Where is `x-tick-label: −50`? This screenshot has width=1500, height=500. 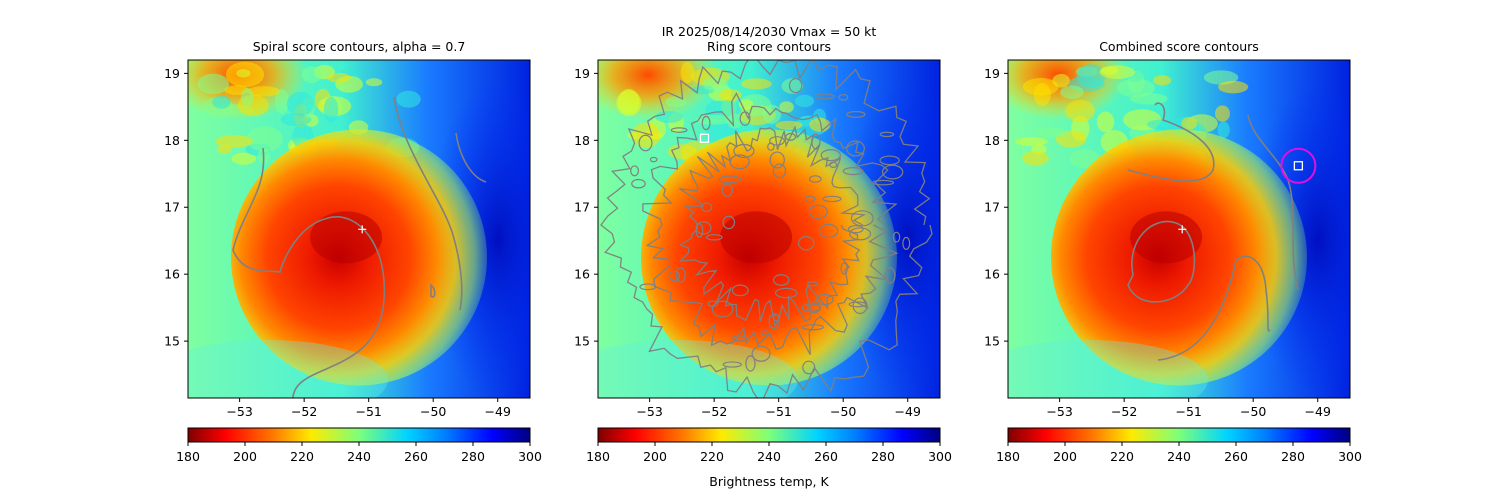 x-tick-label: −50 is located at coordinates (843, 411).